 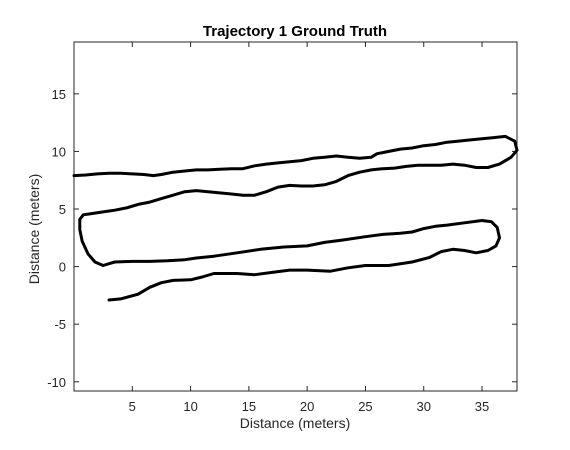 What do you see at coordinates (34, 229) in the screenshot?
I see `y-axis-label: Distance (meters)` at bounding box center [34, 229].